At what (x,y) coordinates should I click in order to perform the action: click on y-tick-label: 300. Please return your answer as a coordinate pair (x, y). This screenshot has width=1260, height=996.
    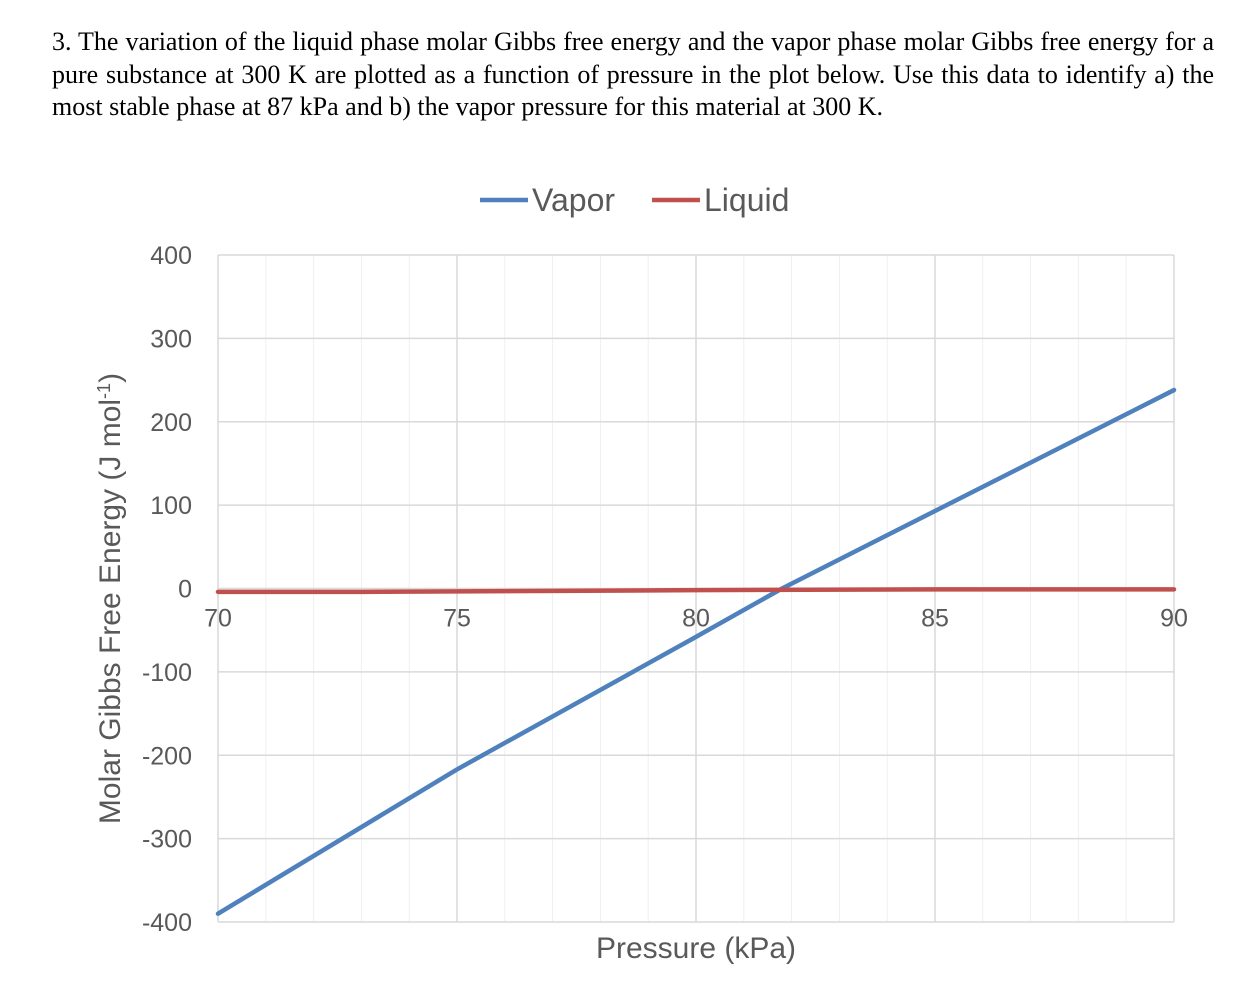
    Looking at the image, I should click on (171, 339).